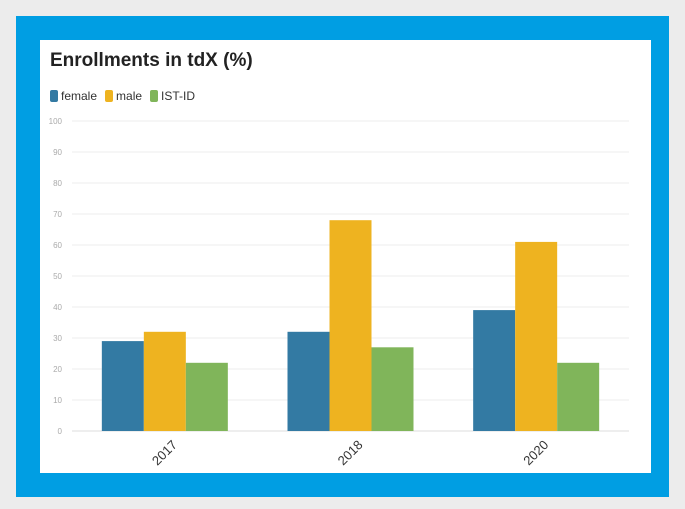 This screenshot has height=509, width=685. Describe the element at coordinates (164, 381) in the screenshot. I see `bar-male-2017` at that location.